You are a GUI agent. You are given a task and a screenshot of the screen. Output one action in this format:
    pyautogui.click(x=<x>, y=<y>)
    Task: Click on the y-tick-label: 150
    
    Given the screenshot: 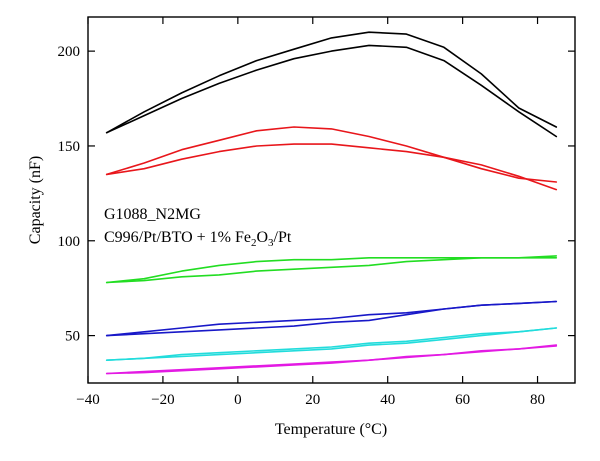 What is the action you would take?
    pyautogui.click(x=69, y=147)
    